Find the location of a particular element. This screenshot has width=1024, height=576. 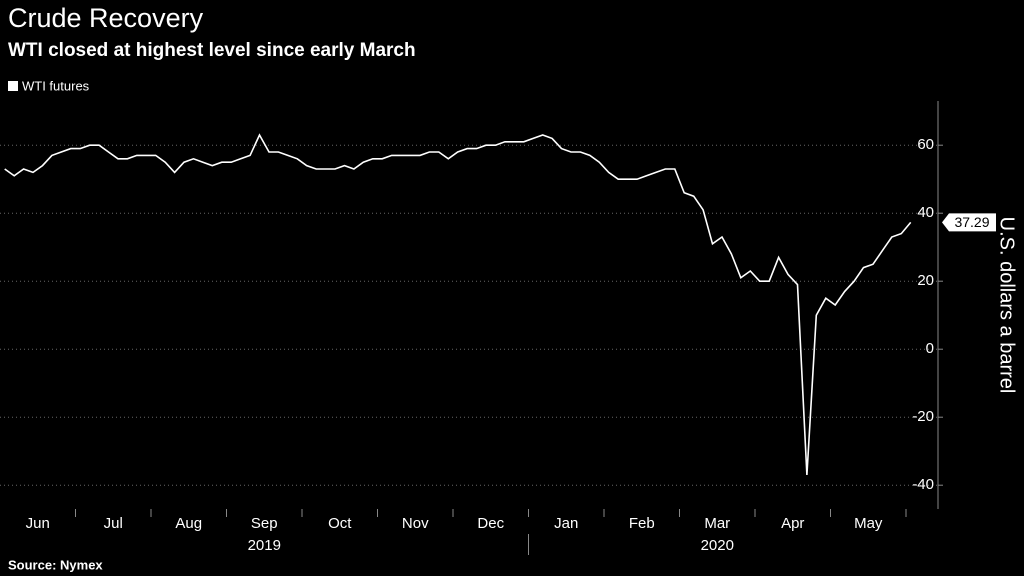

chart-title: Crude Recovery is located at coordinates (106, 18).